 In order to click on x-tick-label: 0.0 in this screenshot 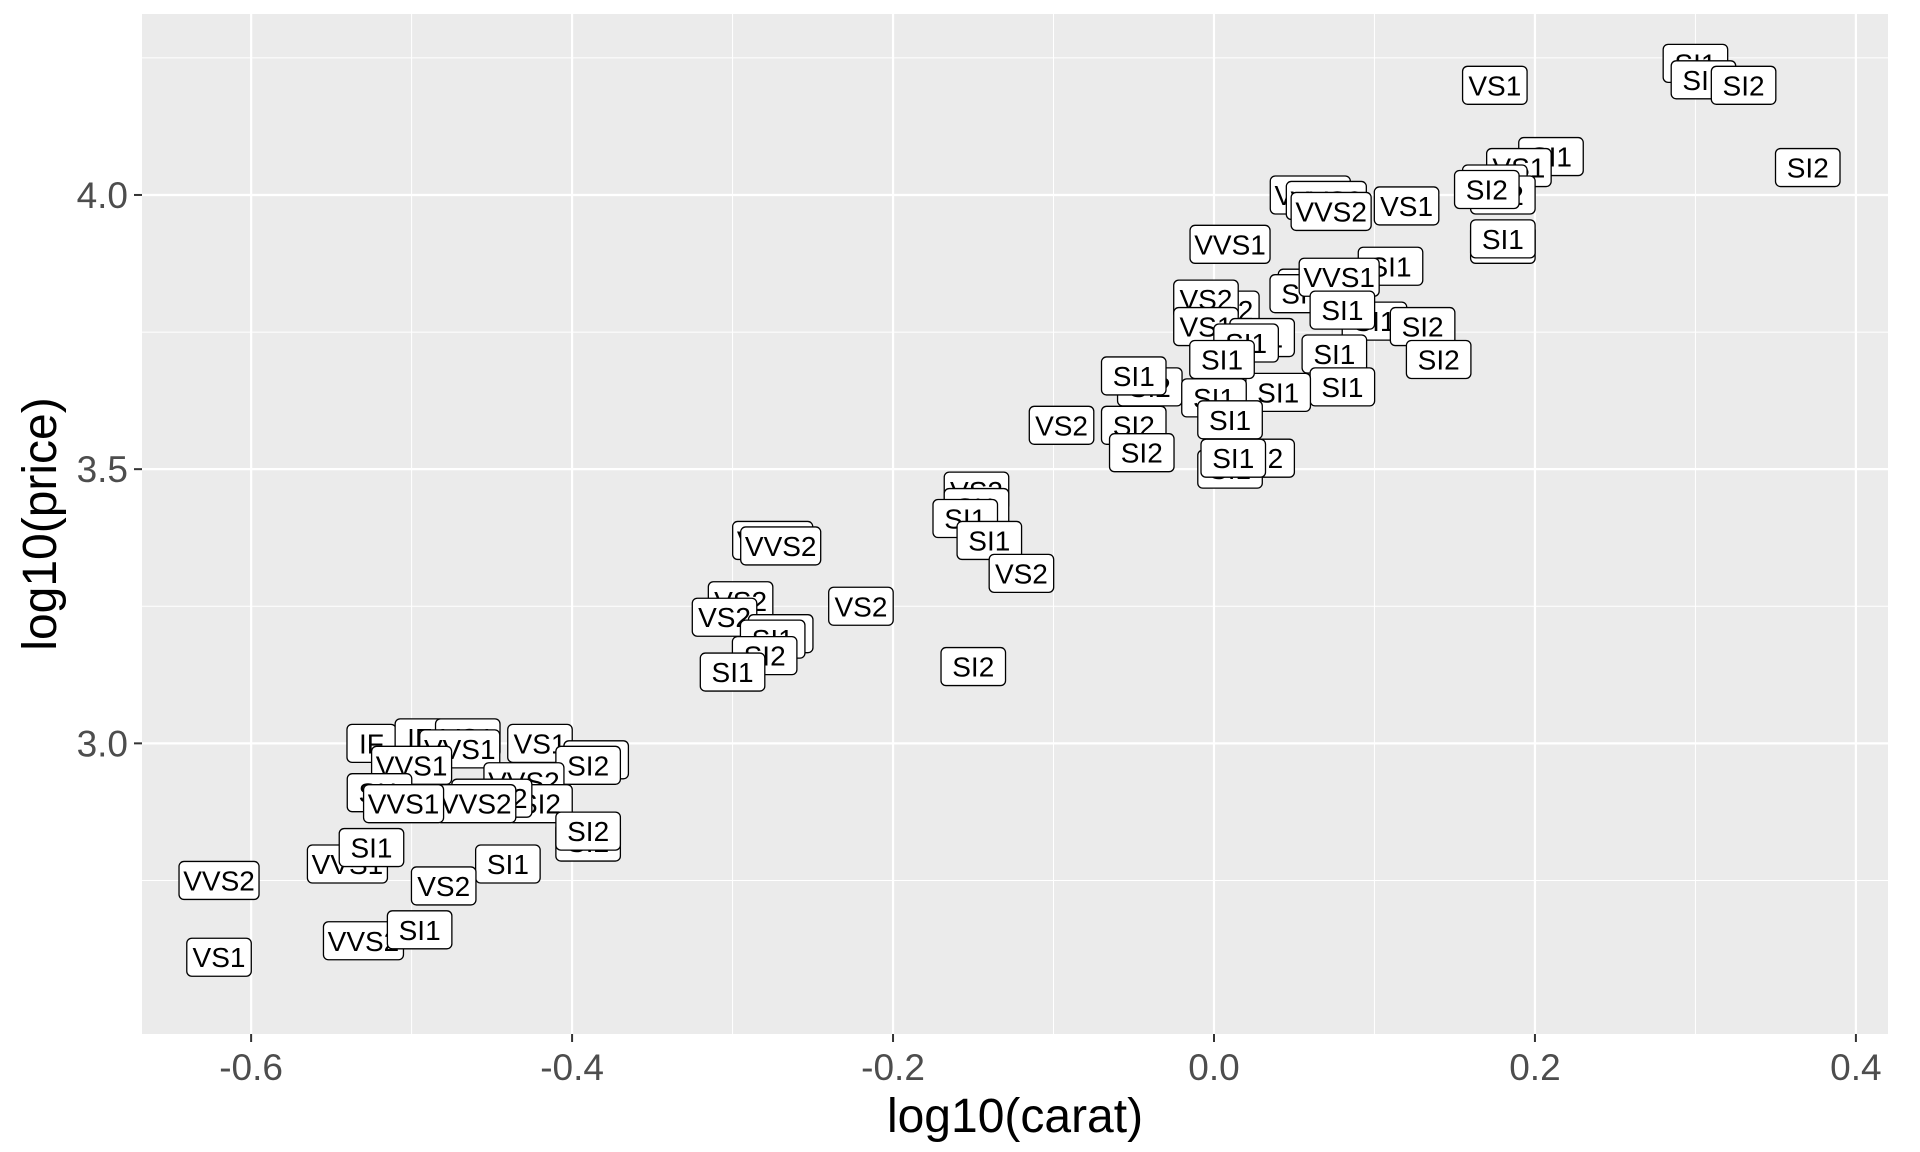, I will do `click(1213, 1067)`.